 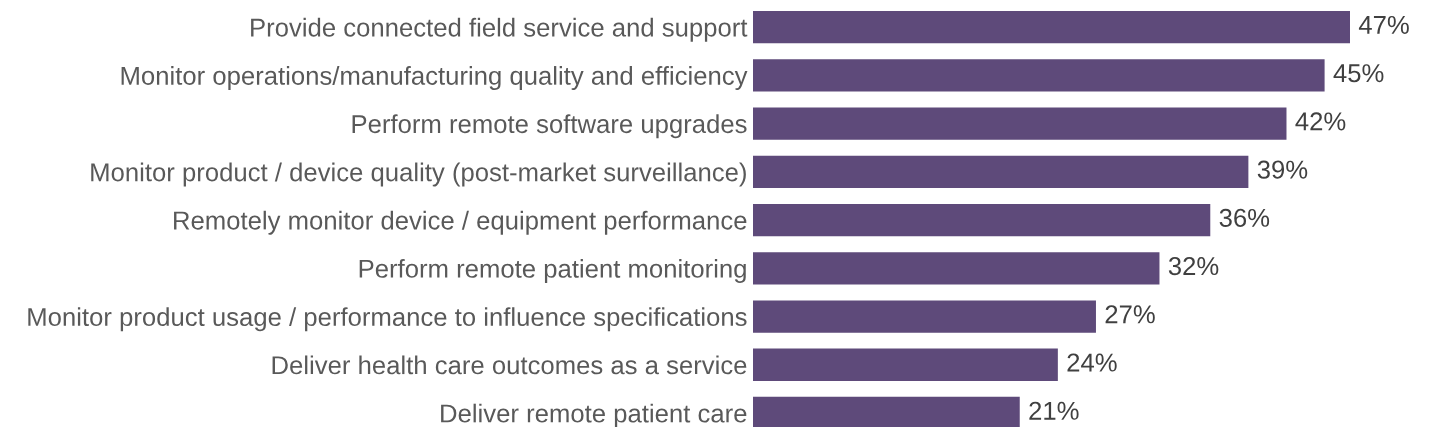 I want to click on data-label: 21%, so click(x=1054, y=410).